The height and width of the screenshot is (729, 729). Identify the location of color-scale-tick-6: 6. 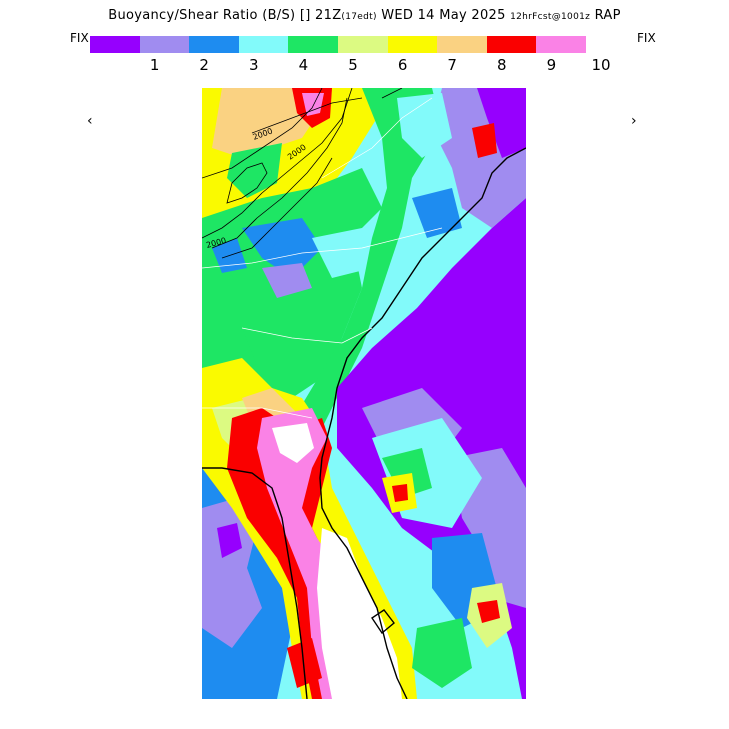
(402, 65).